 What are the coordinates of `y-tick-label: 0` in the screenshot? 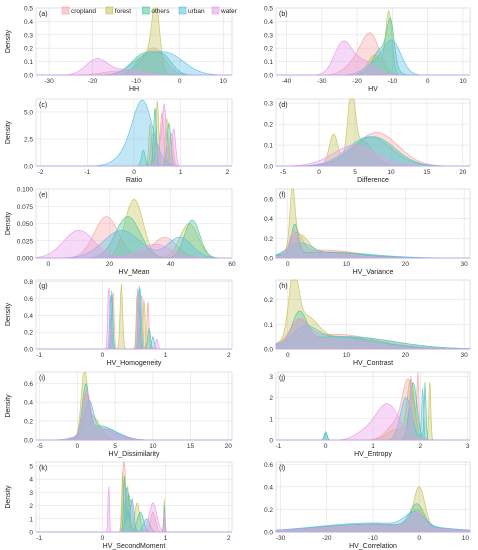 It's located at (31, 533).